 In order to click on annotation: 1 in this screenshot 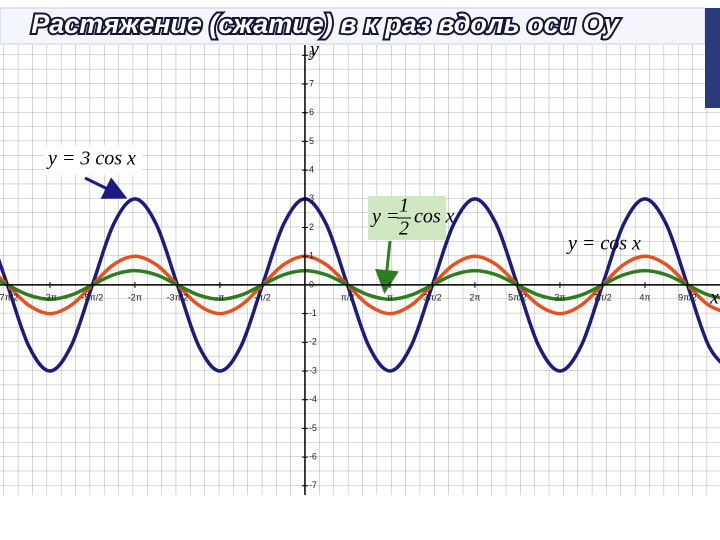, I will do `click(404, 206)`.